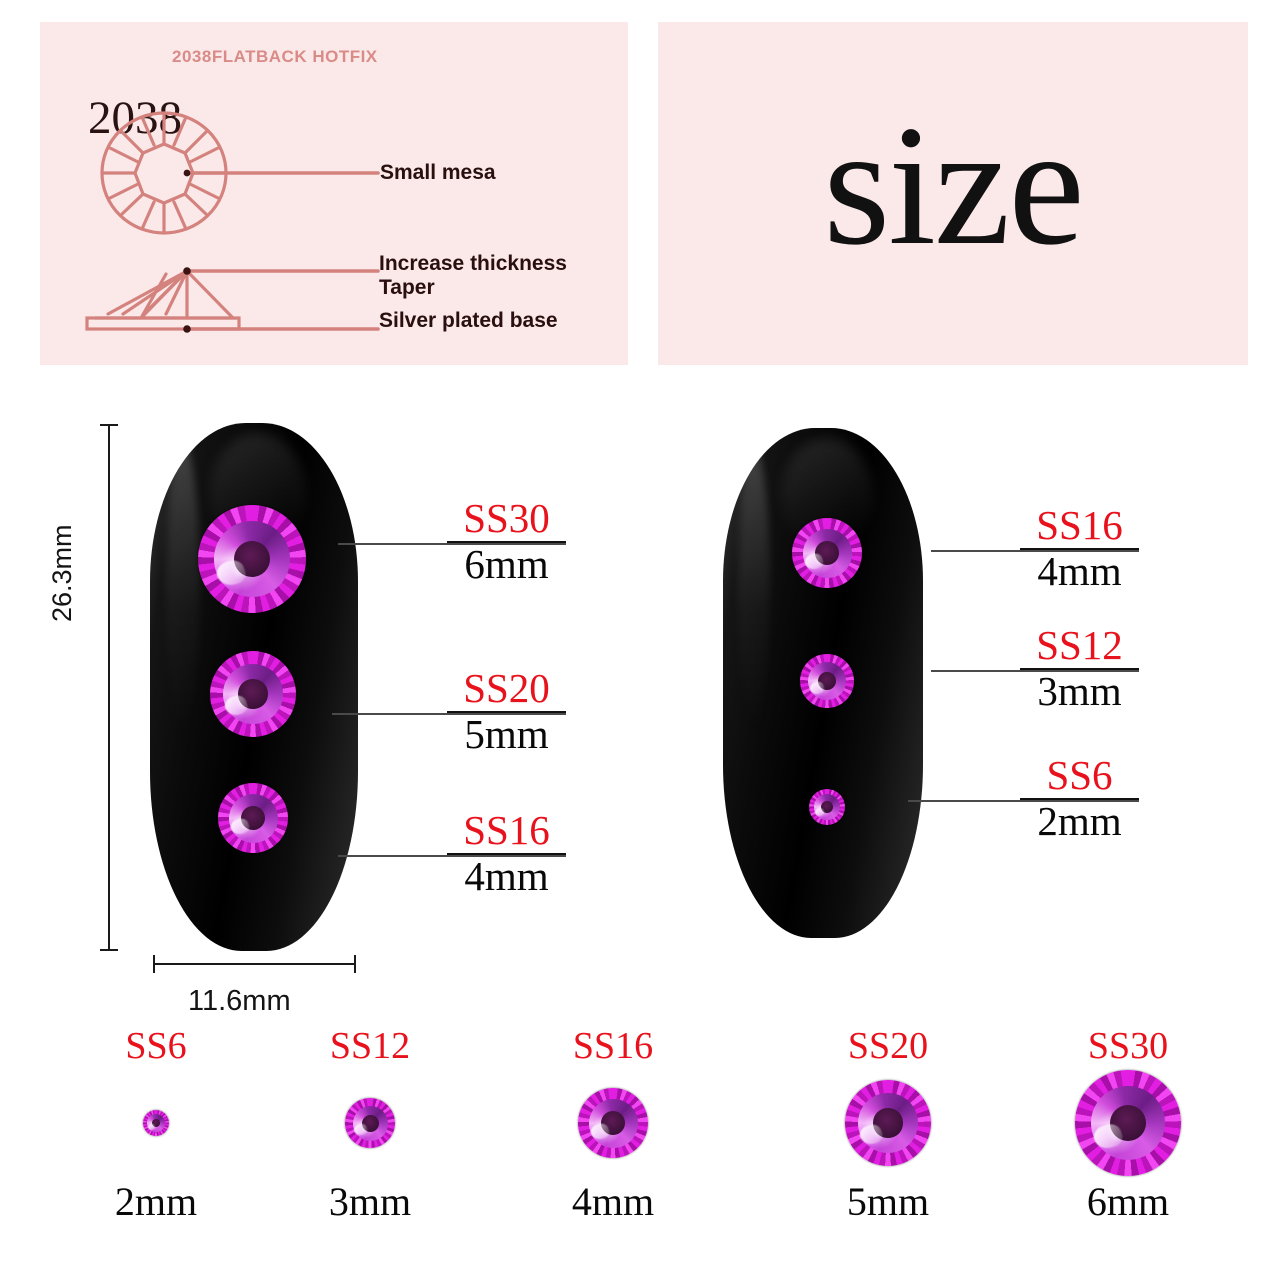  What do you see at coordinates (156, 1046) in the screenshot?
I see `size-sample-ss6-label: SS6` at bounding box center [156, 1046].